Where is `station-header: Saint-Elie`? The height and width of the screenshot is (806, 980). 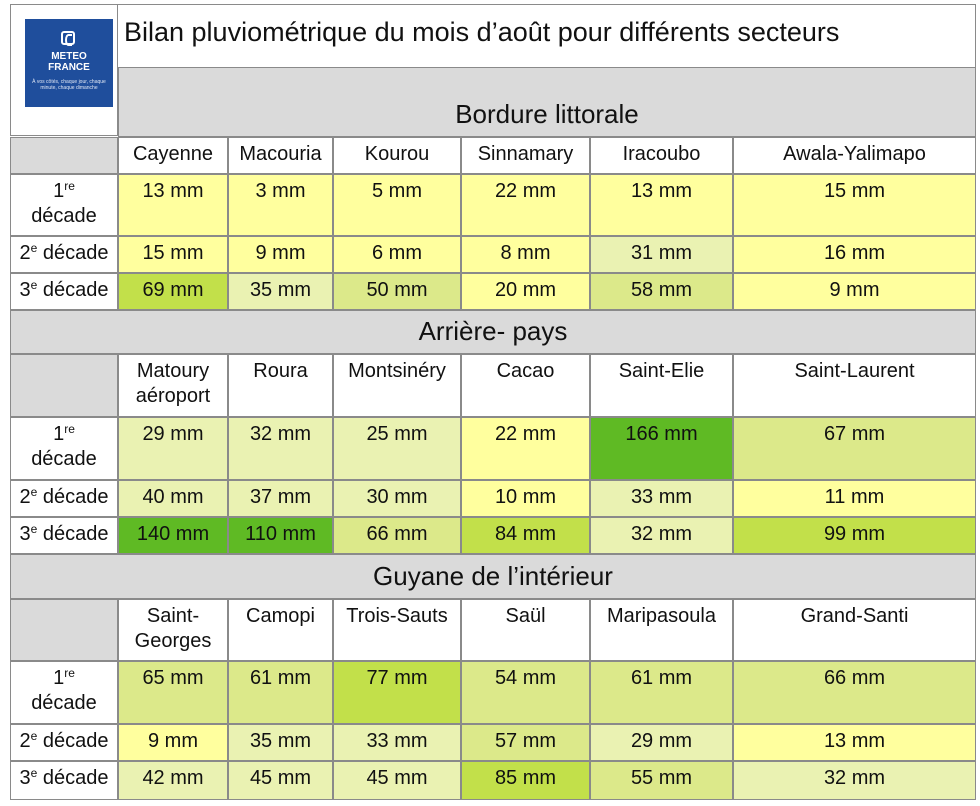 station-header: Saint-Elie is located at coordinates (661, 385).